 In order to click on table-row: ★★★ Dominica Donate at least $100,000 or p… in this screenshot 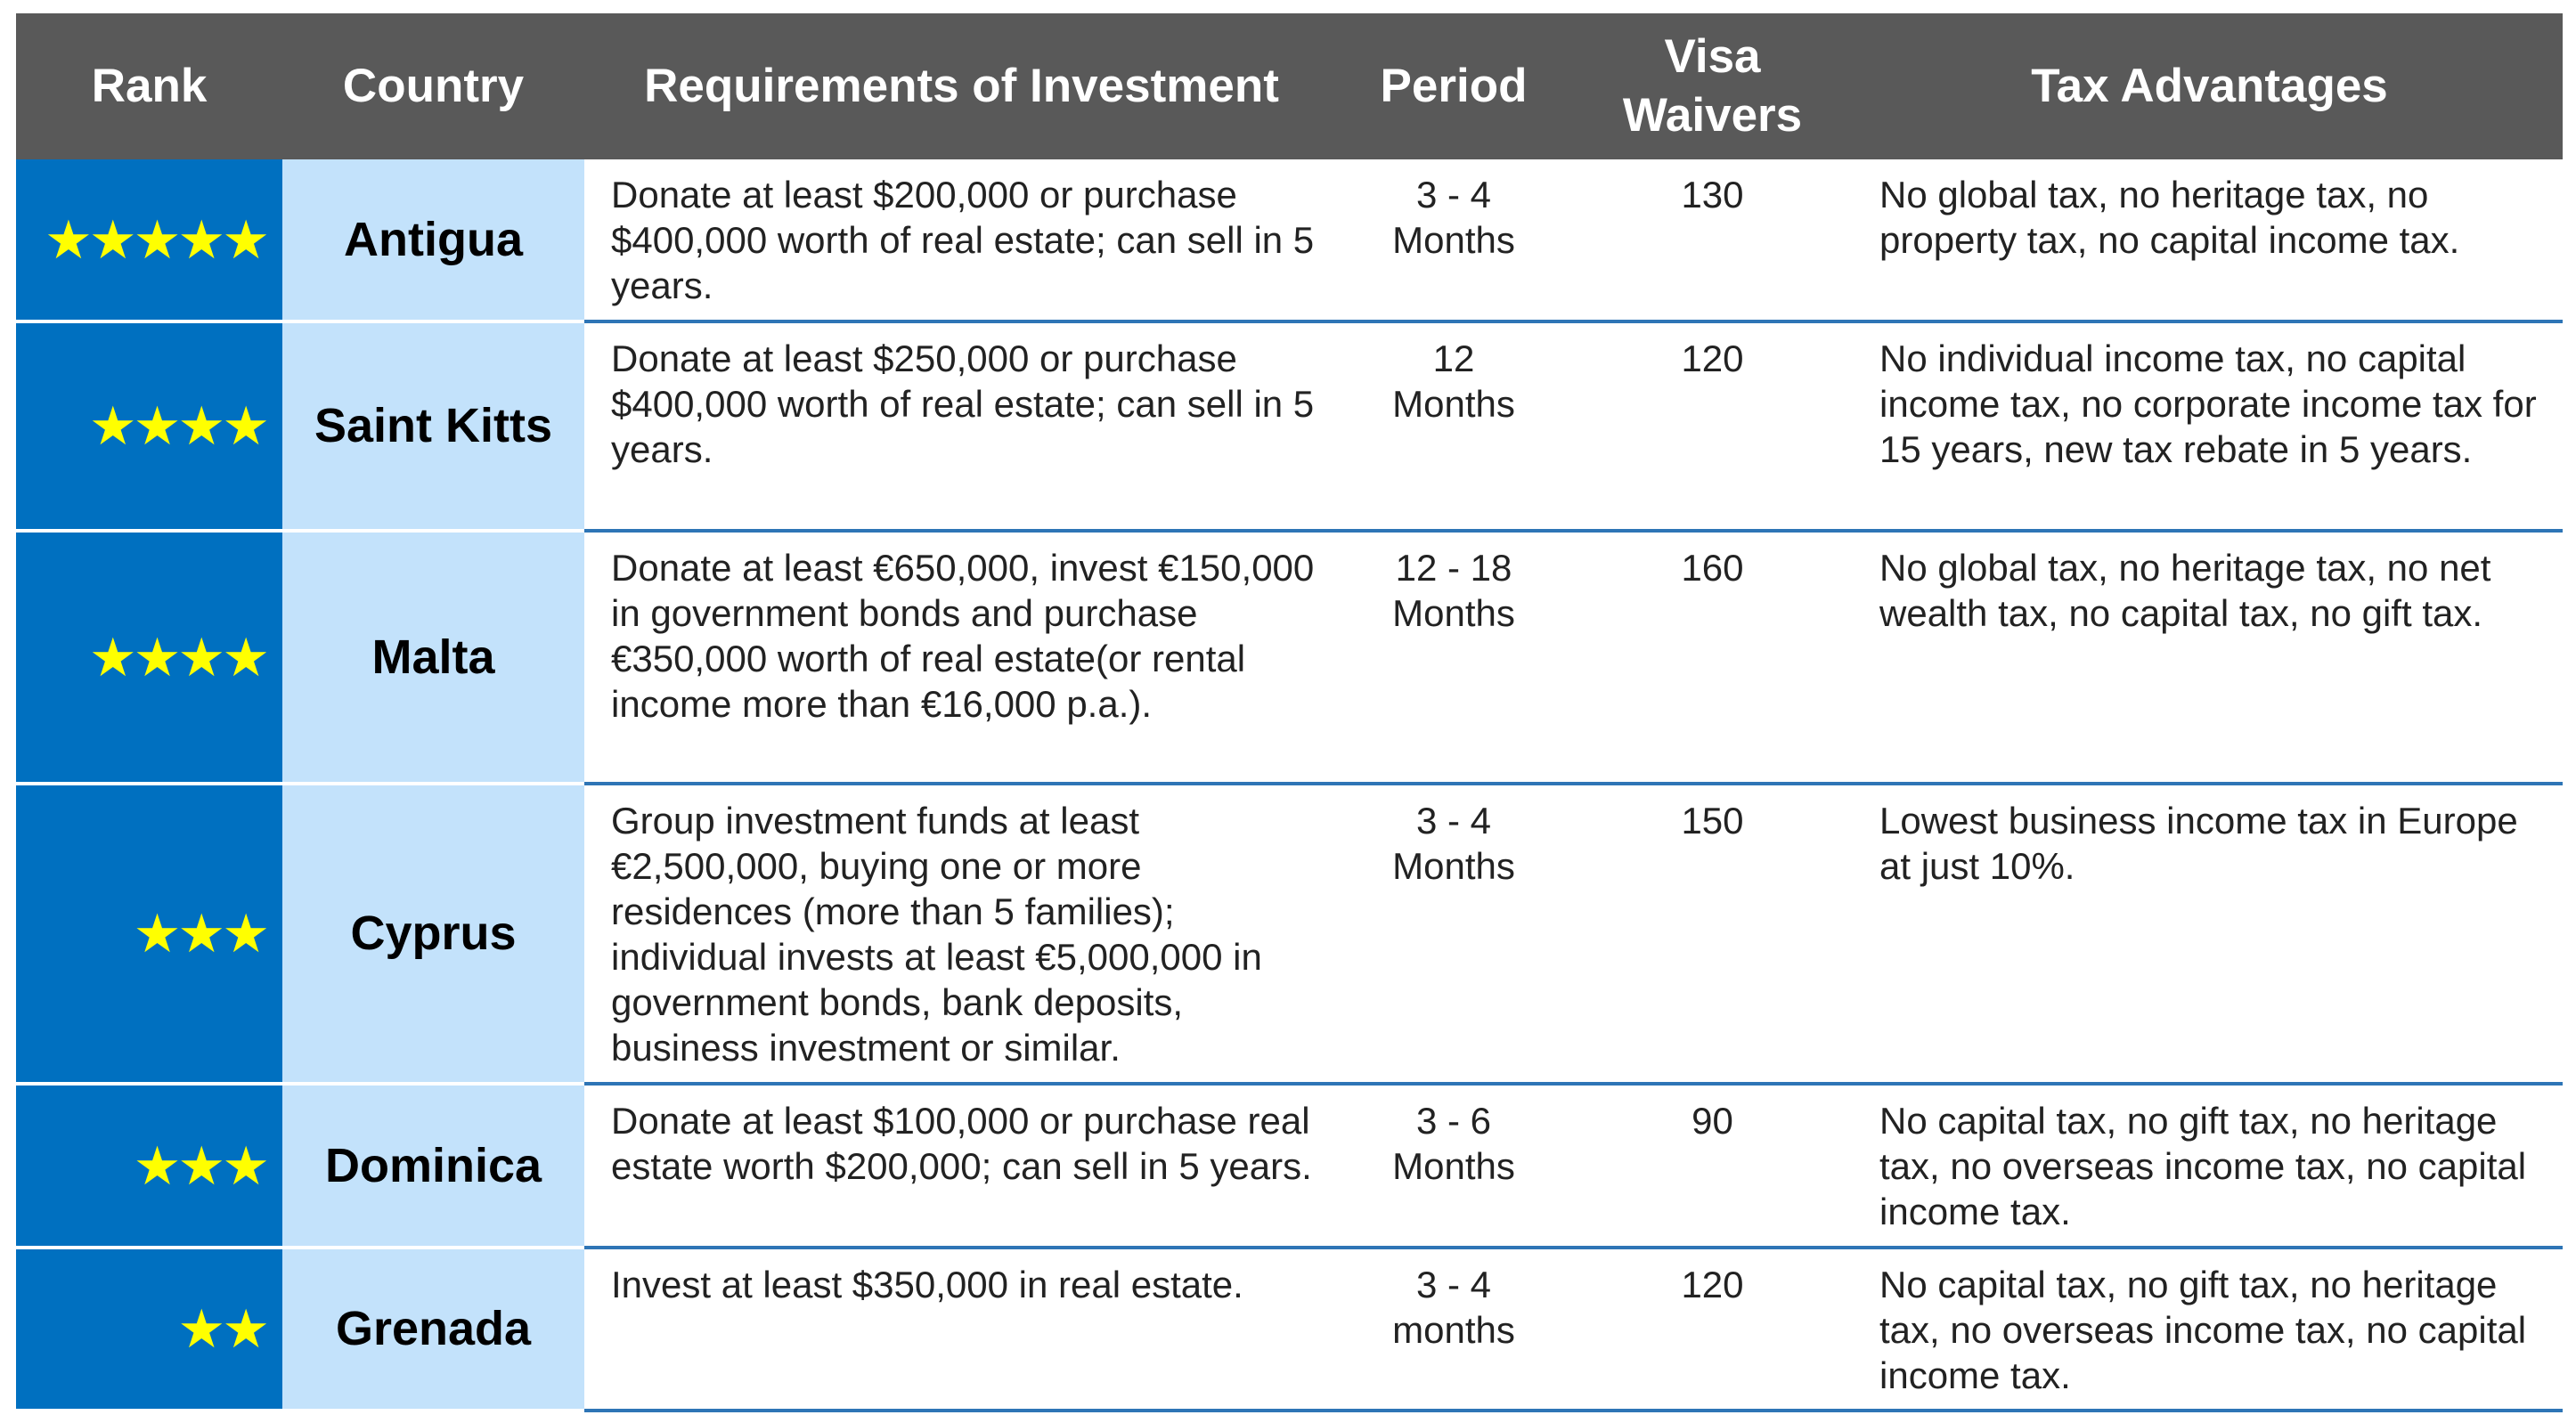, I will do `click(1289, 1166)`.